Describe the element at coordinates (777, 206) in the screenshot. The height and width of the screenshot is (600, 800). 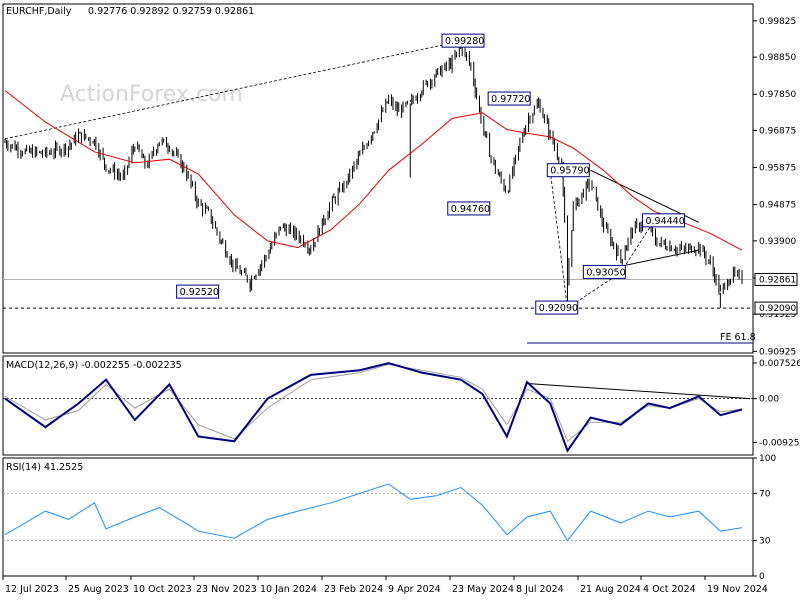
I see `y-tick-label: 0.94875` at that location.